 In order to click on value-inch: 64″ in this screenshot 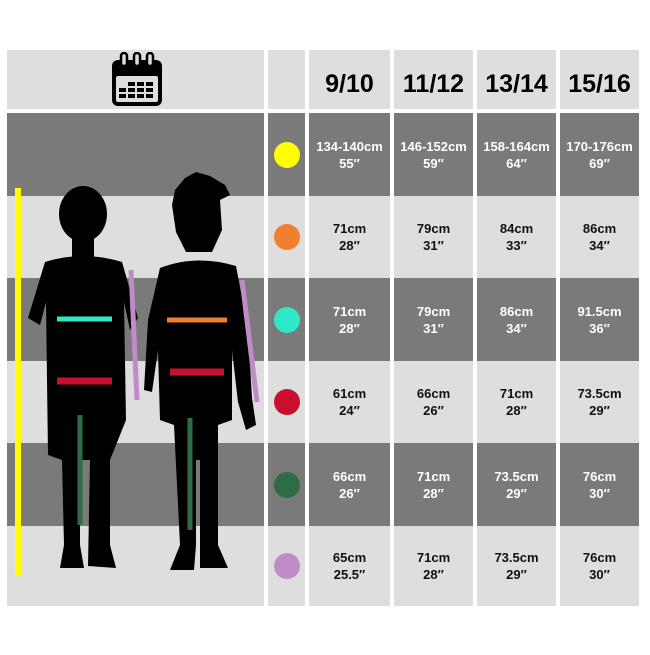, I will do `click(516, 163)`.